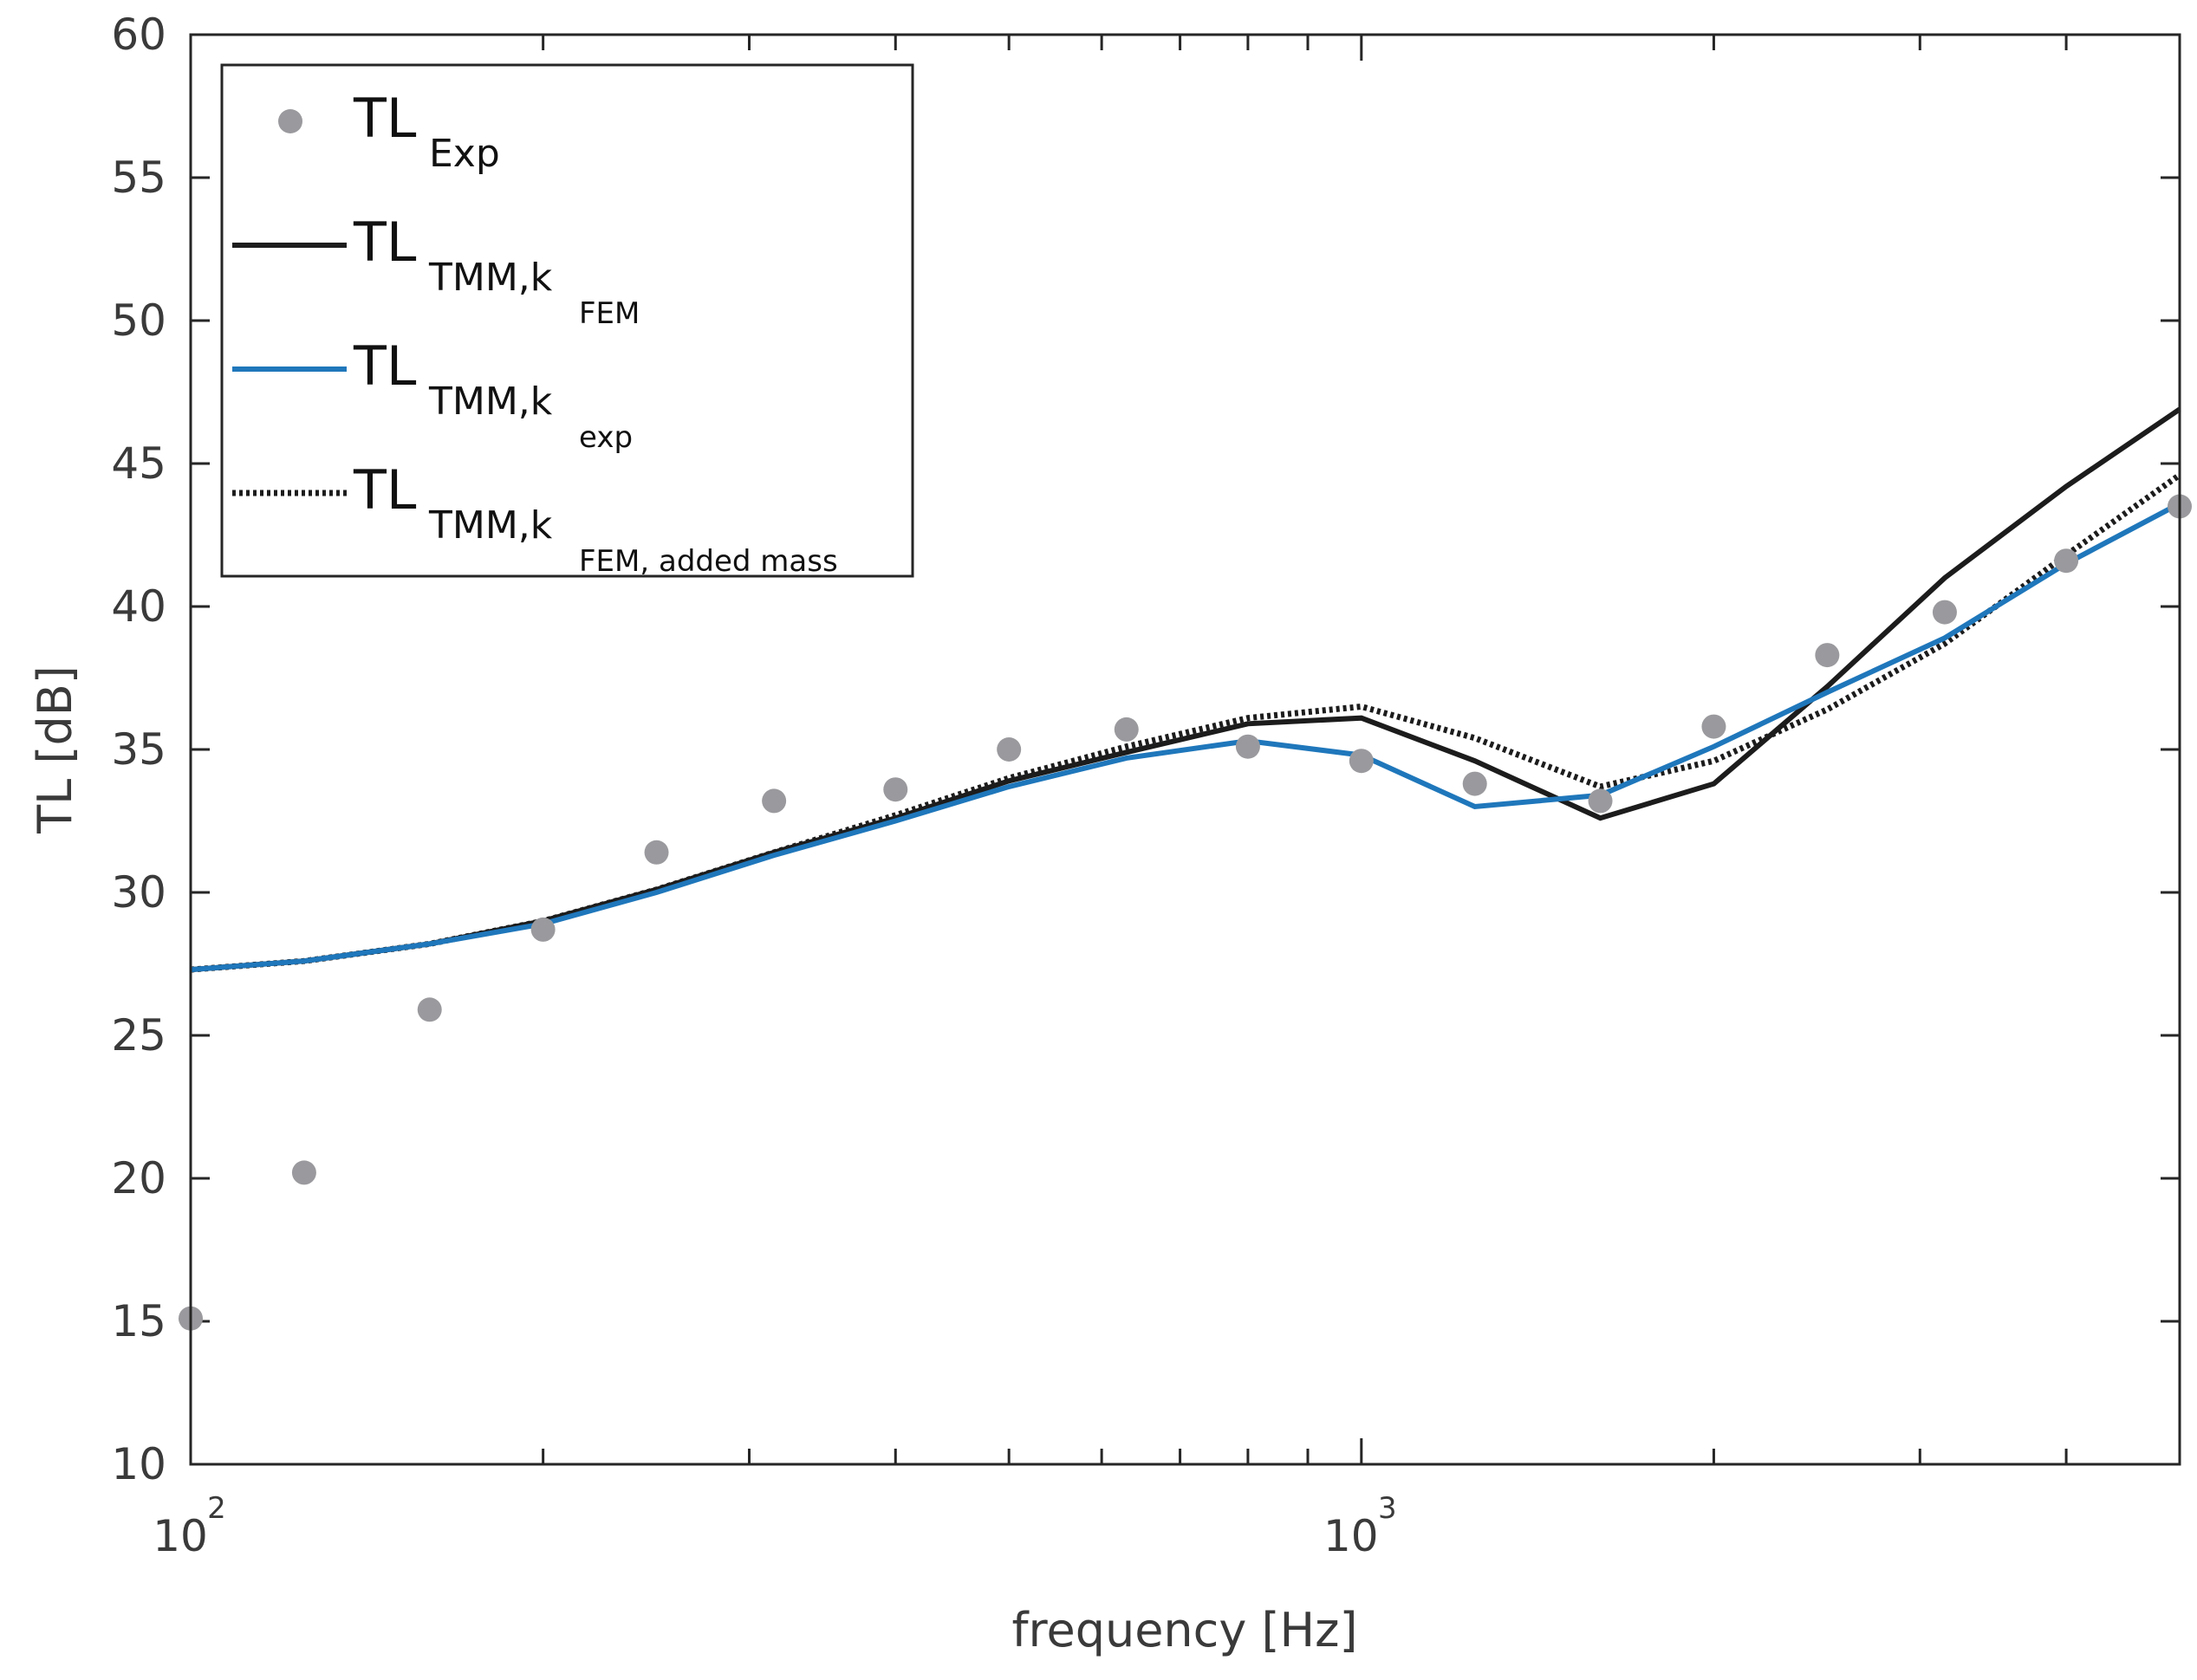 The height and width of the screenshot is (1680, 2197). Describe the element at coordinates (138, 892) in the screenshot. I see `y-tick-label: 30` at that location.